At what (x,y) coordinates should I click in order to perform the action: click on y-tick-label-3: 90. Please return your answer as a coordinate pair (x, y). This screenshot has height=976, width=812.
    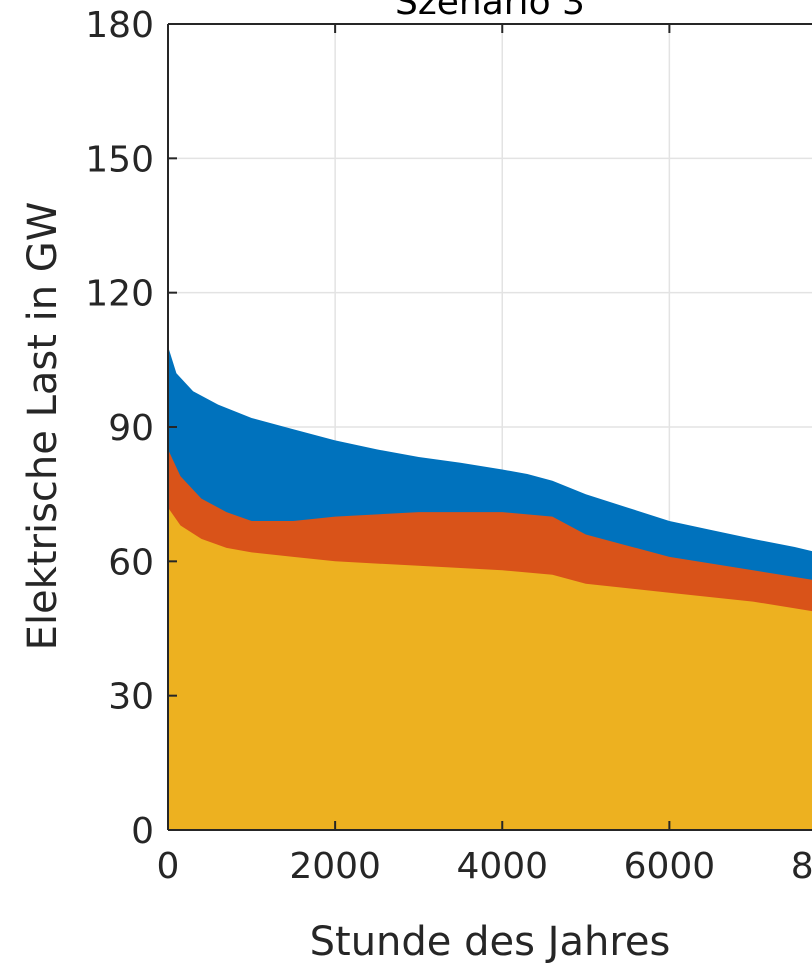
    Looking at the image, I should click on (131, 428).